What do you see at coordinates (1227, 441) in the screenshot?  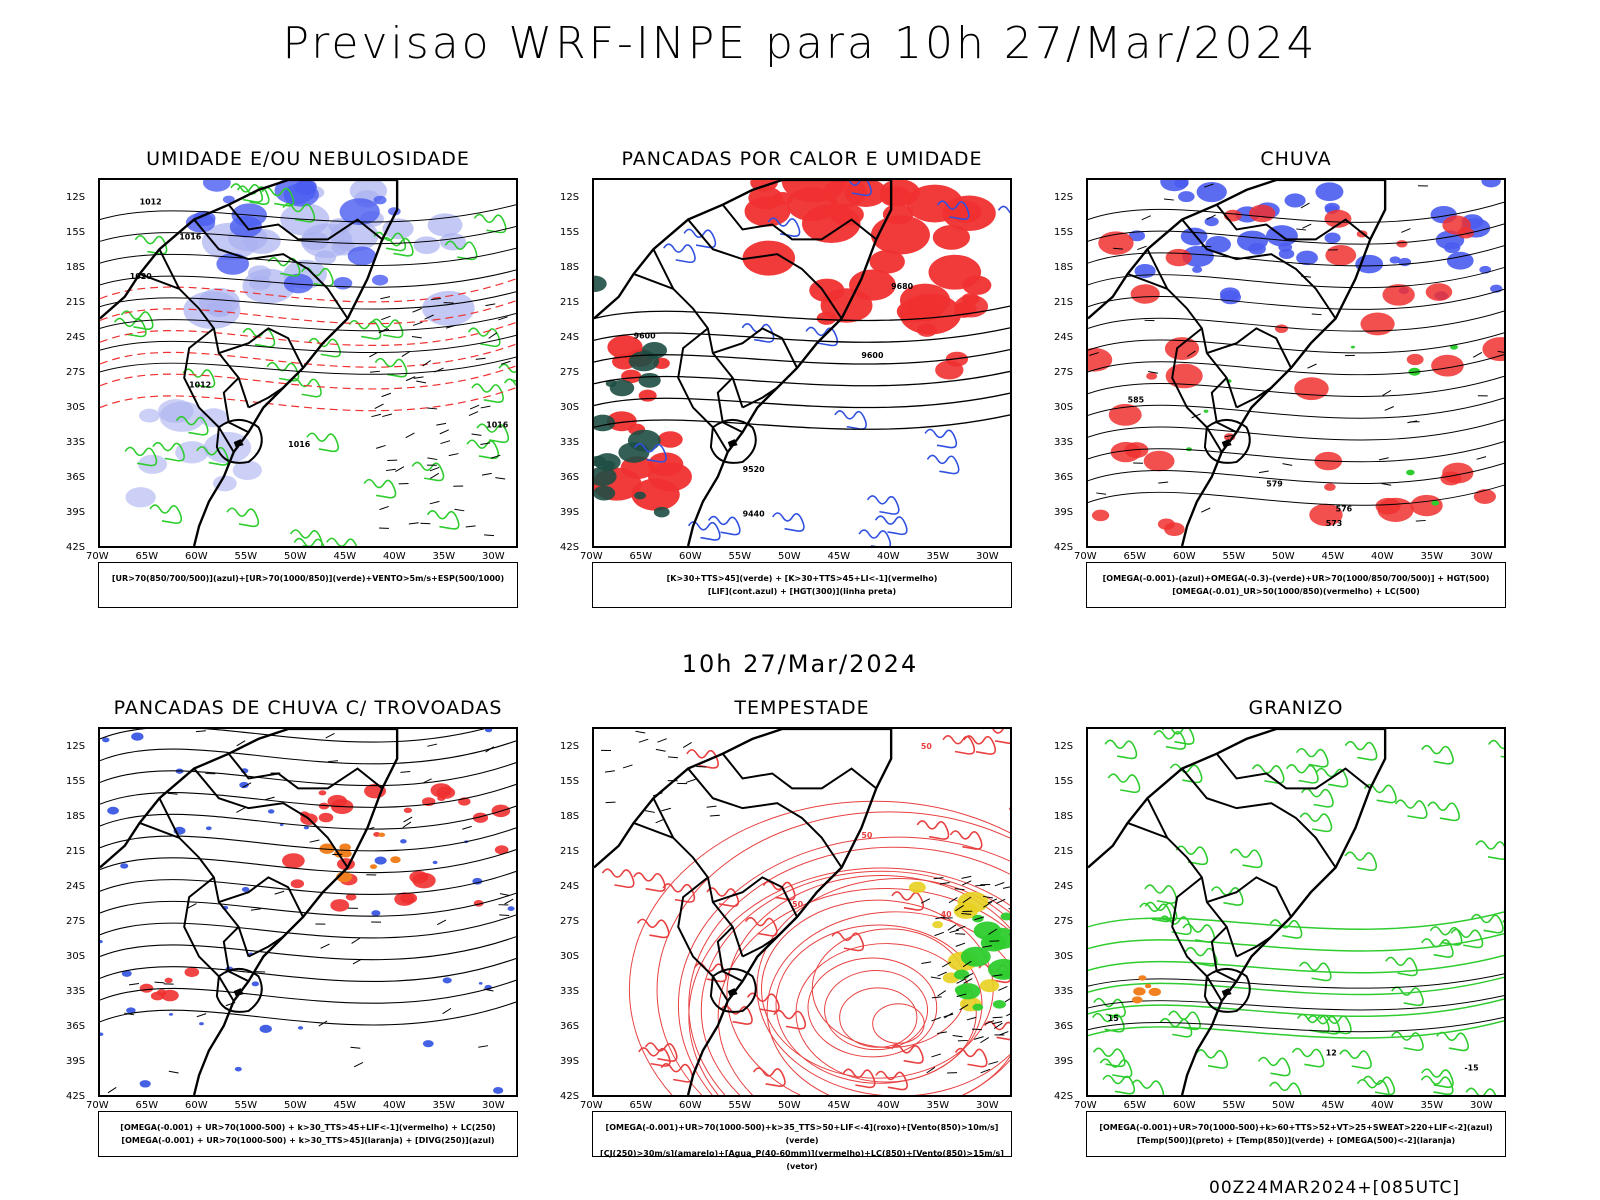 I see `region-border` at bounding box center [1227, 441].